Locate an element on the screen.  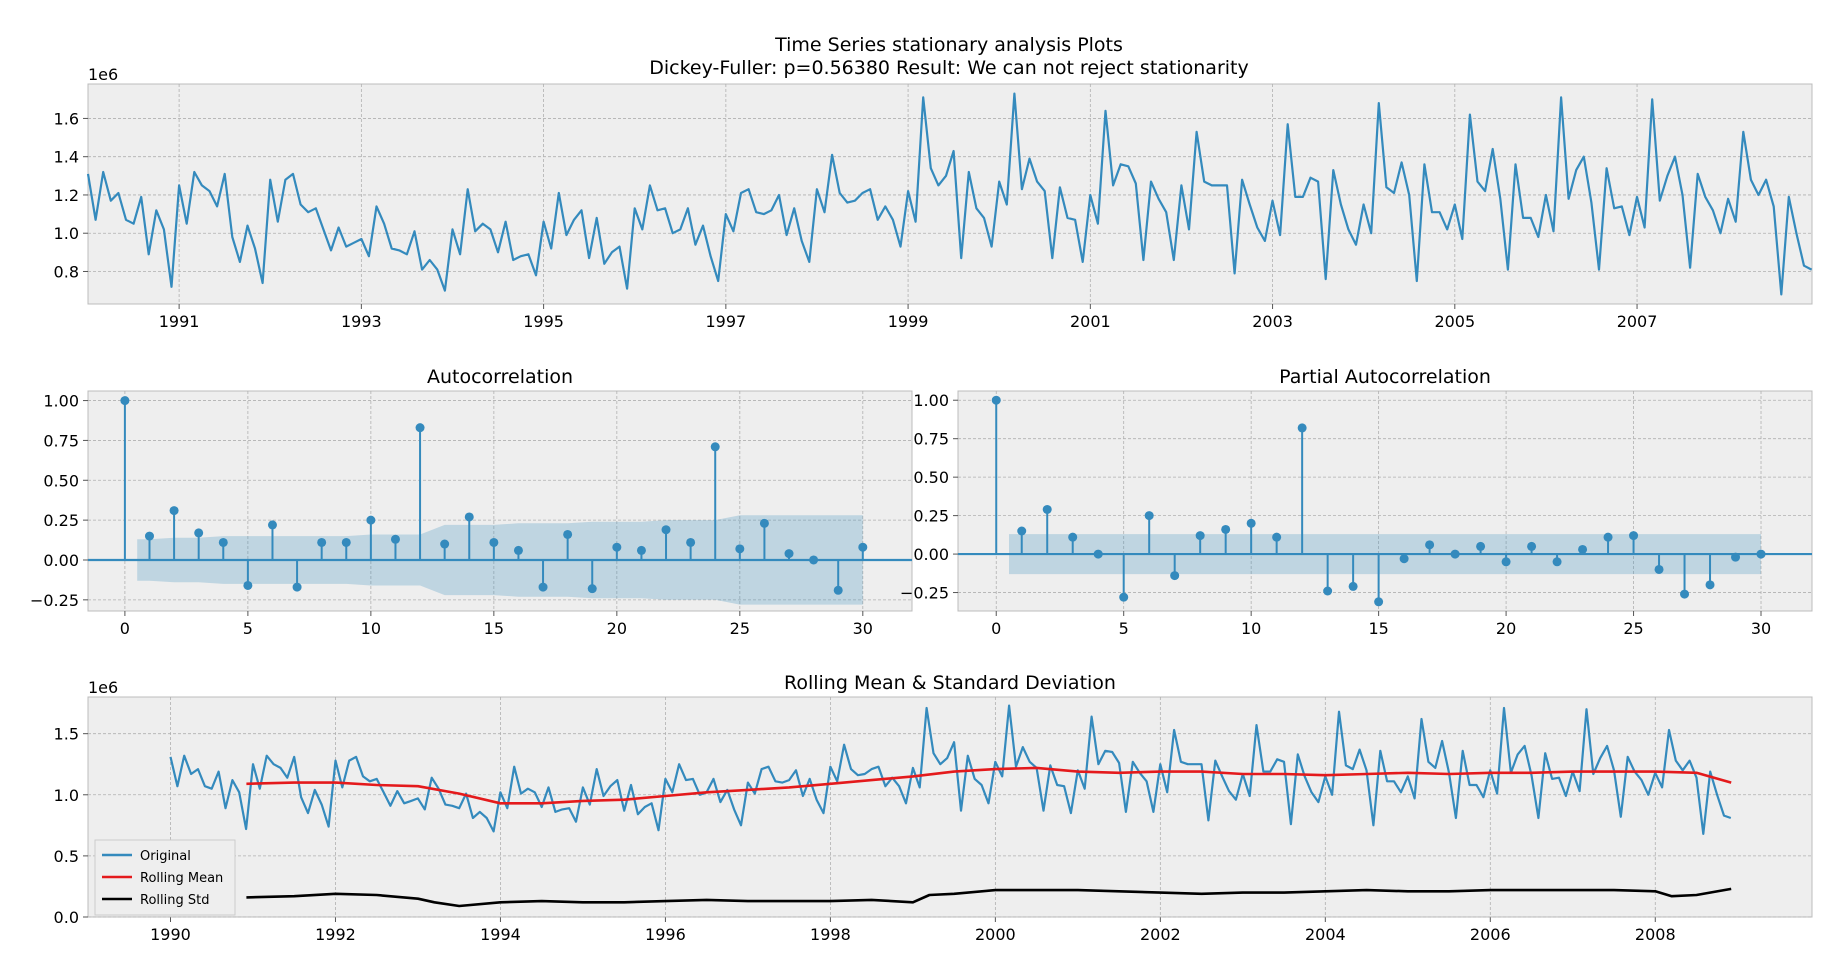
series-x-tick-label: 2001 is located at coordinates (1090, 321).